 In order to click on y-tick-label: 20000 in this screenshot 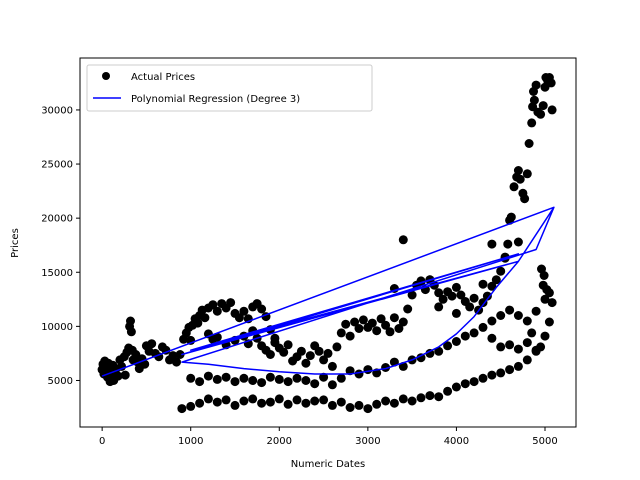, I will do `click(57, 219)`.